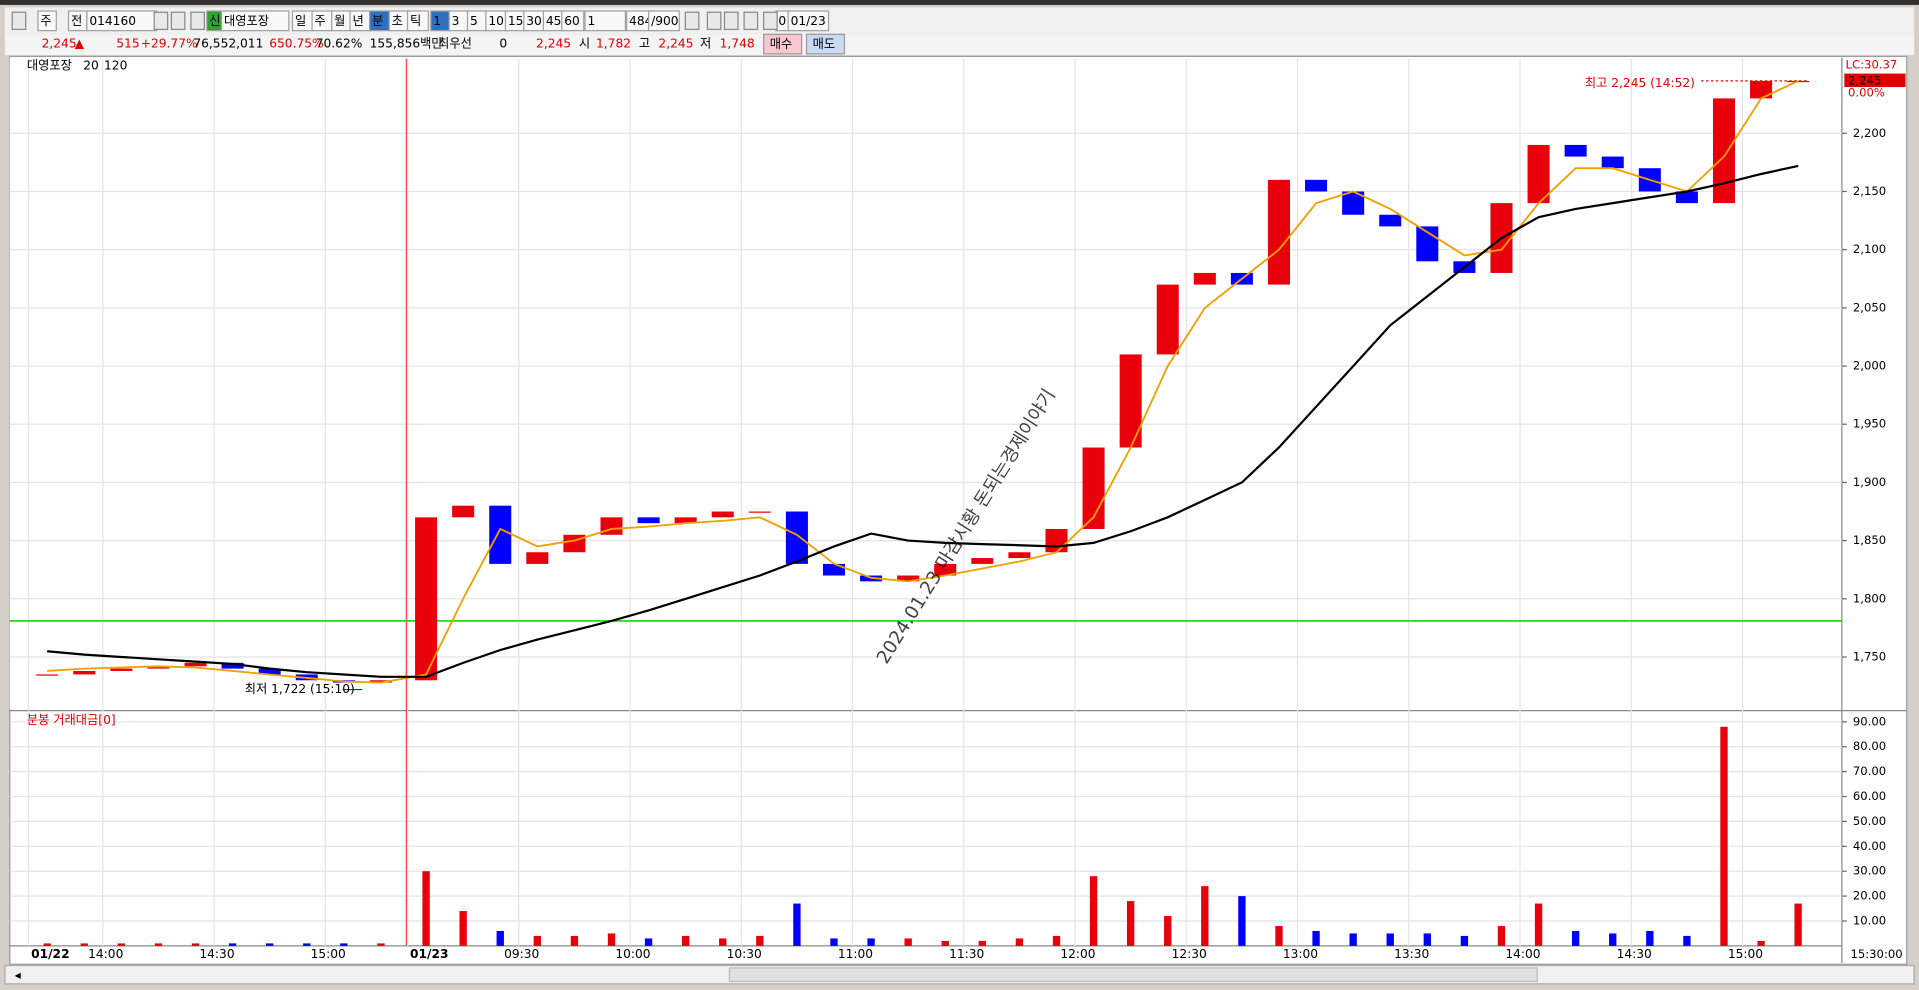 Image resolution: width=1919 pixels, height=990 pixels. Describe the element at coordinates (18, 975) in the screenshot. I see `scroll-left: ◂` at that location.